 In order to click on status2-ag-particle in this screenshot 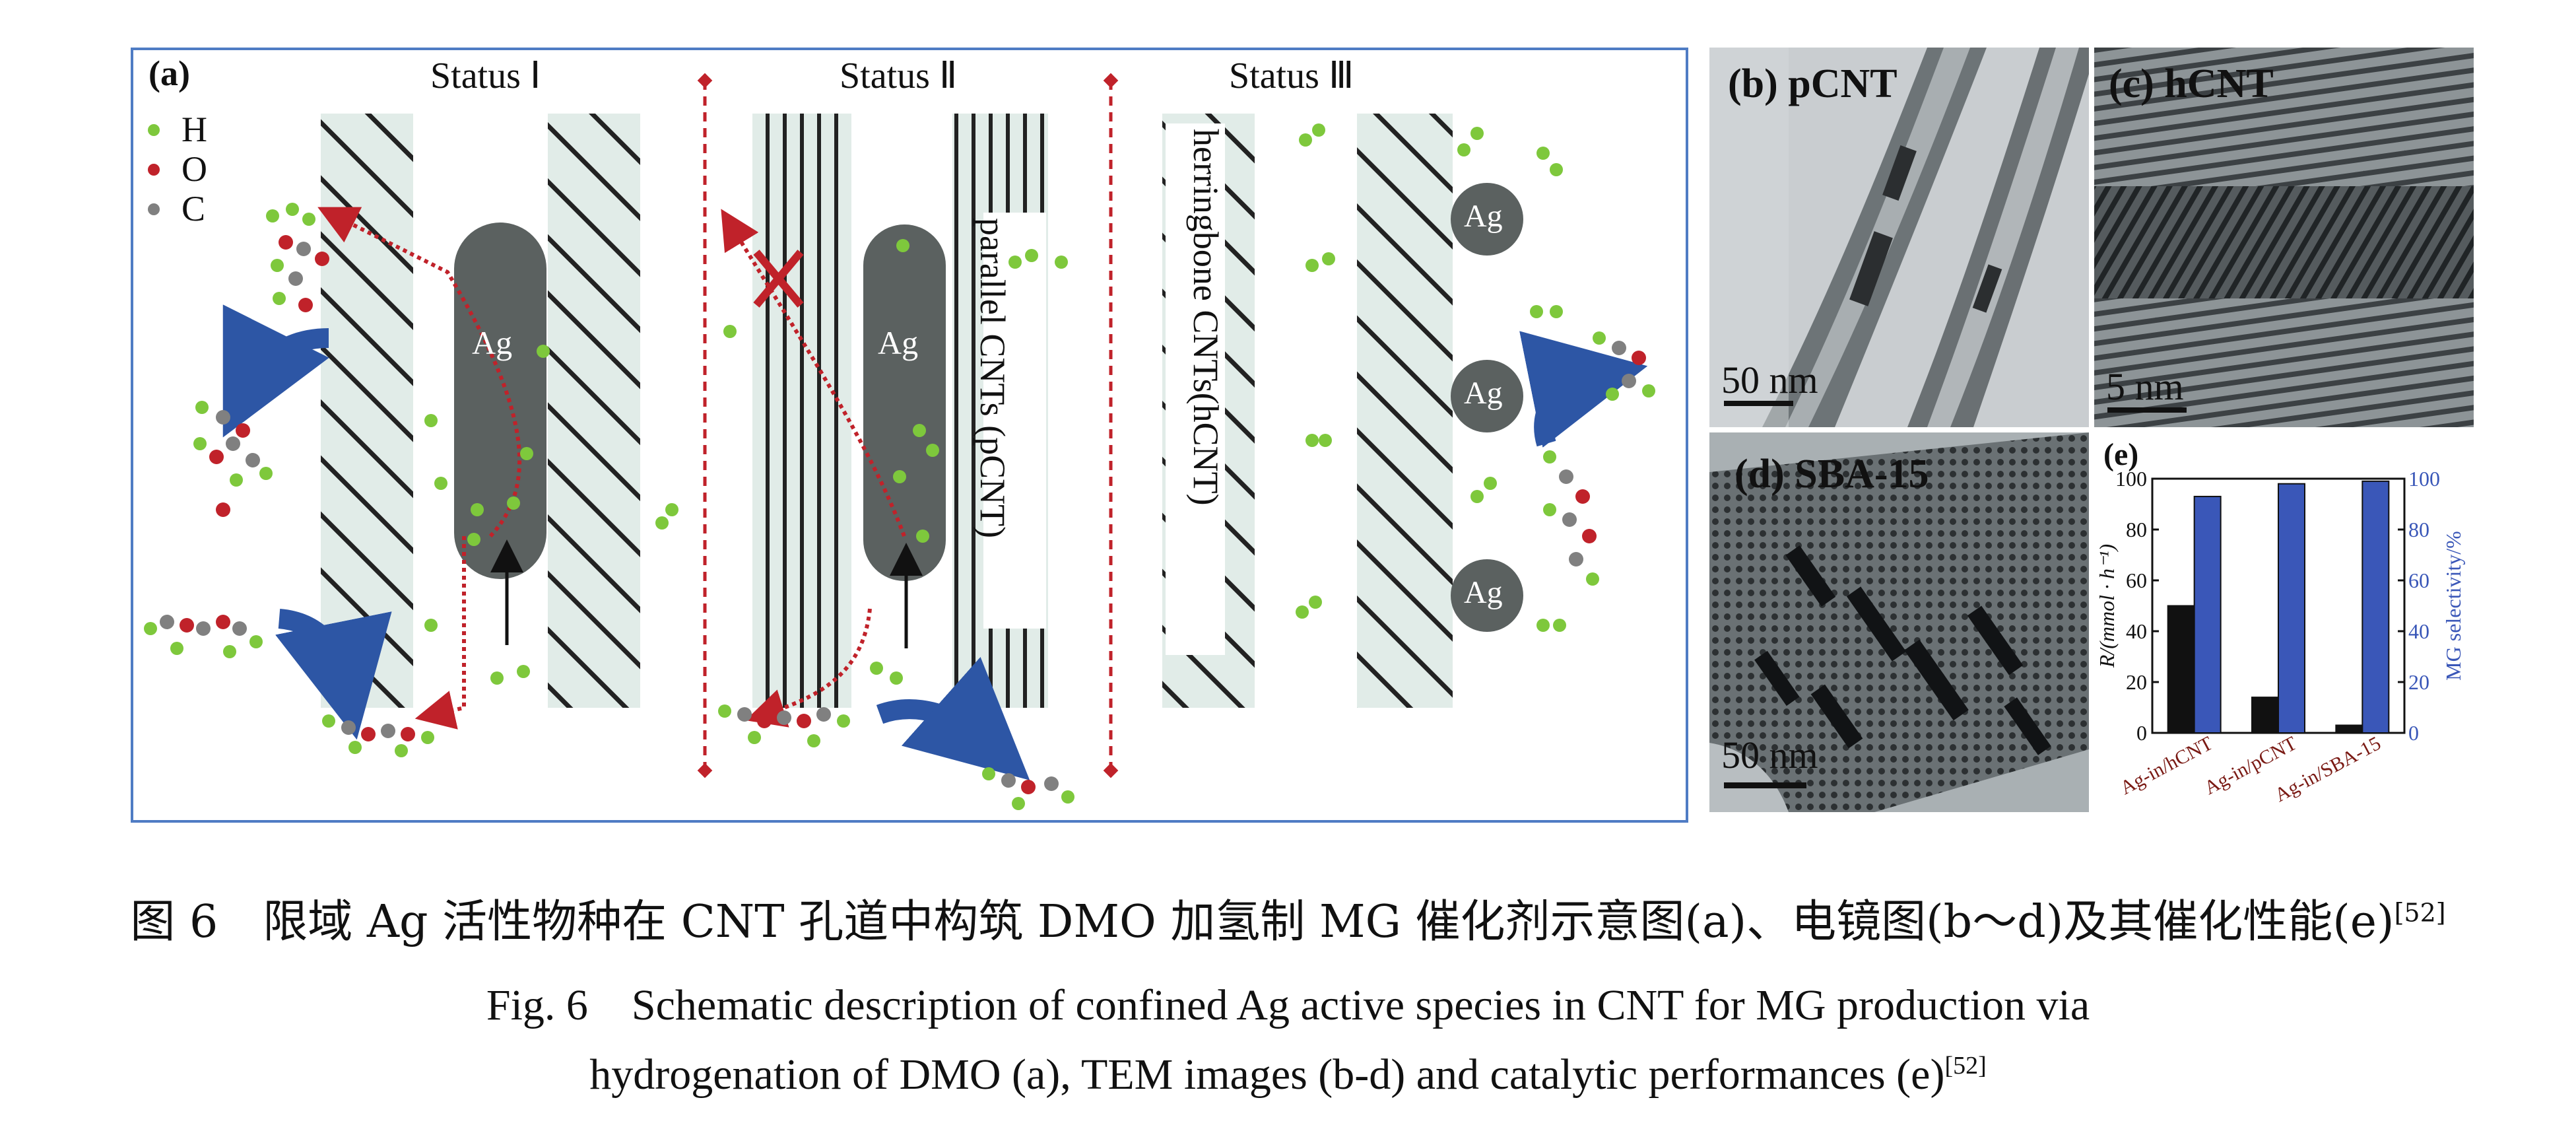, I will do `click(904, 402)`.